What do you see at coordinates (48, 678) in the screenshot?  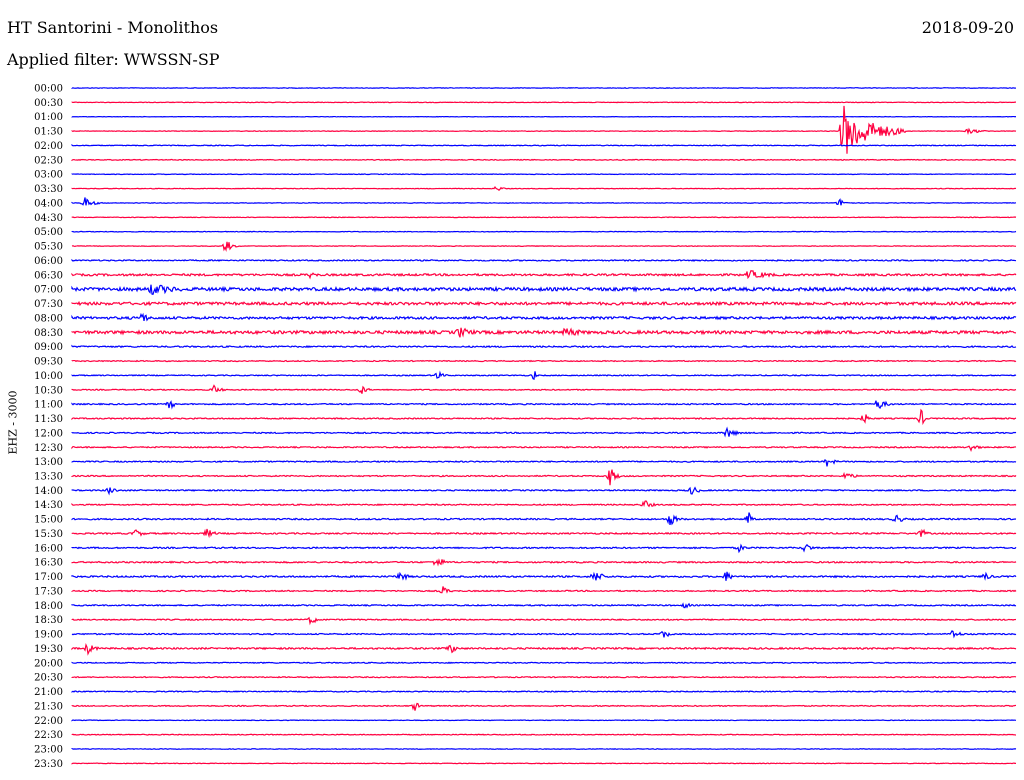 I see `row-time-label: 20:30` at bounding box center [48, 678].